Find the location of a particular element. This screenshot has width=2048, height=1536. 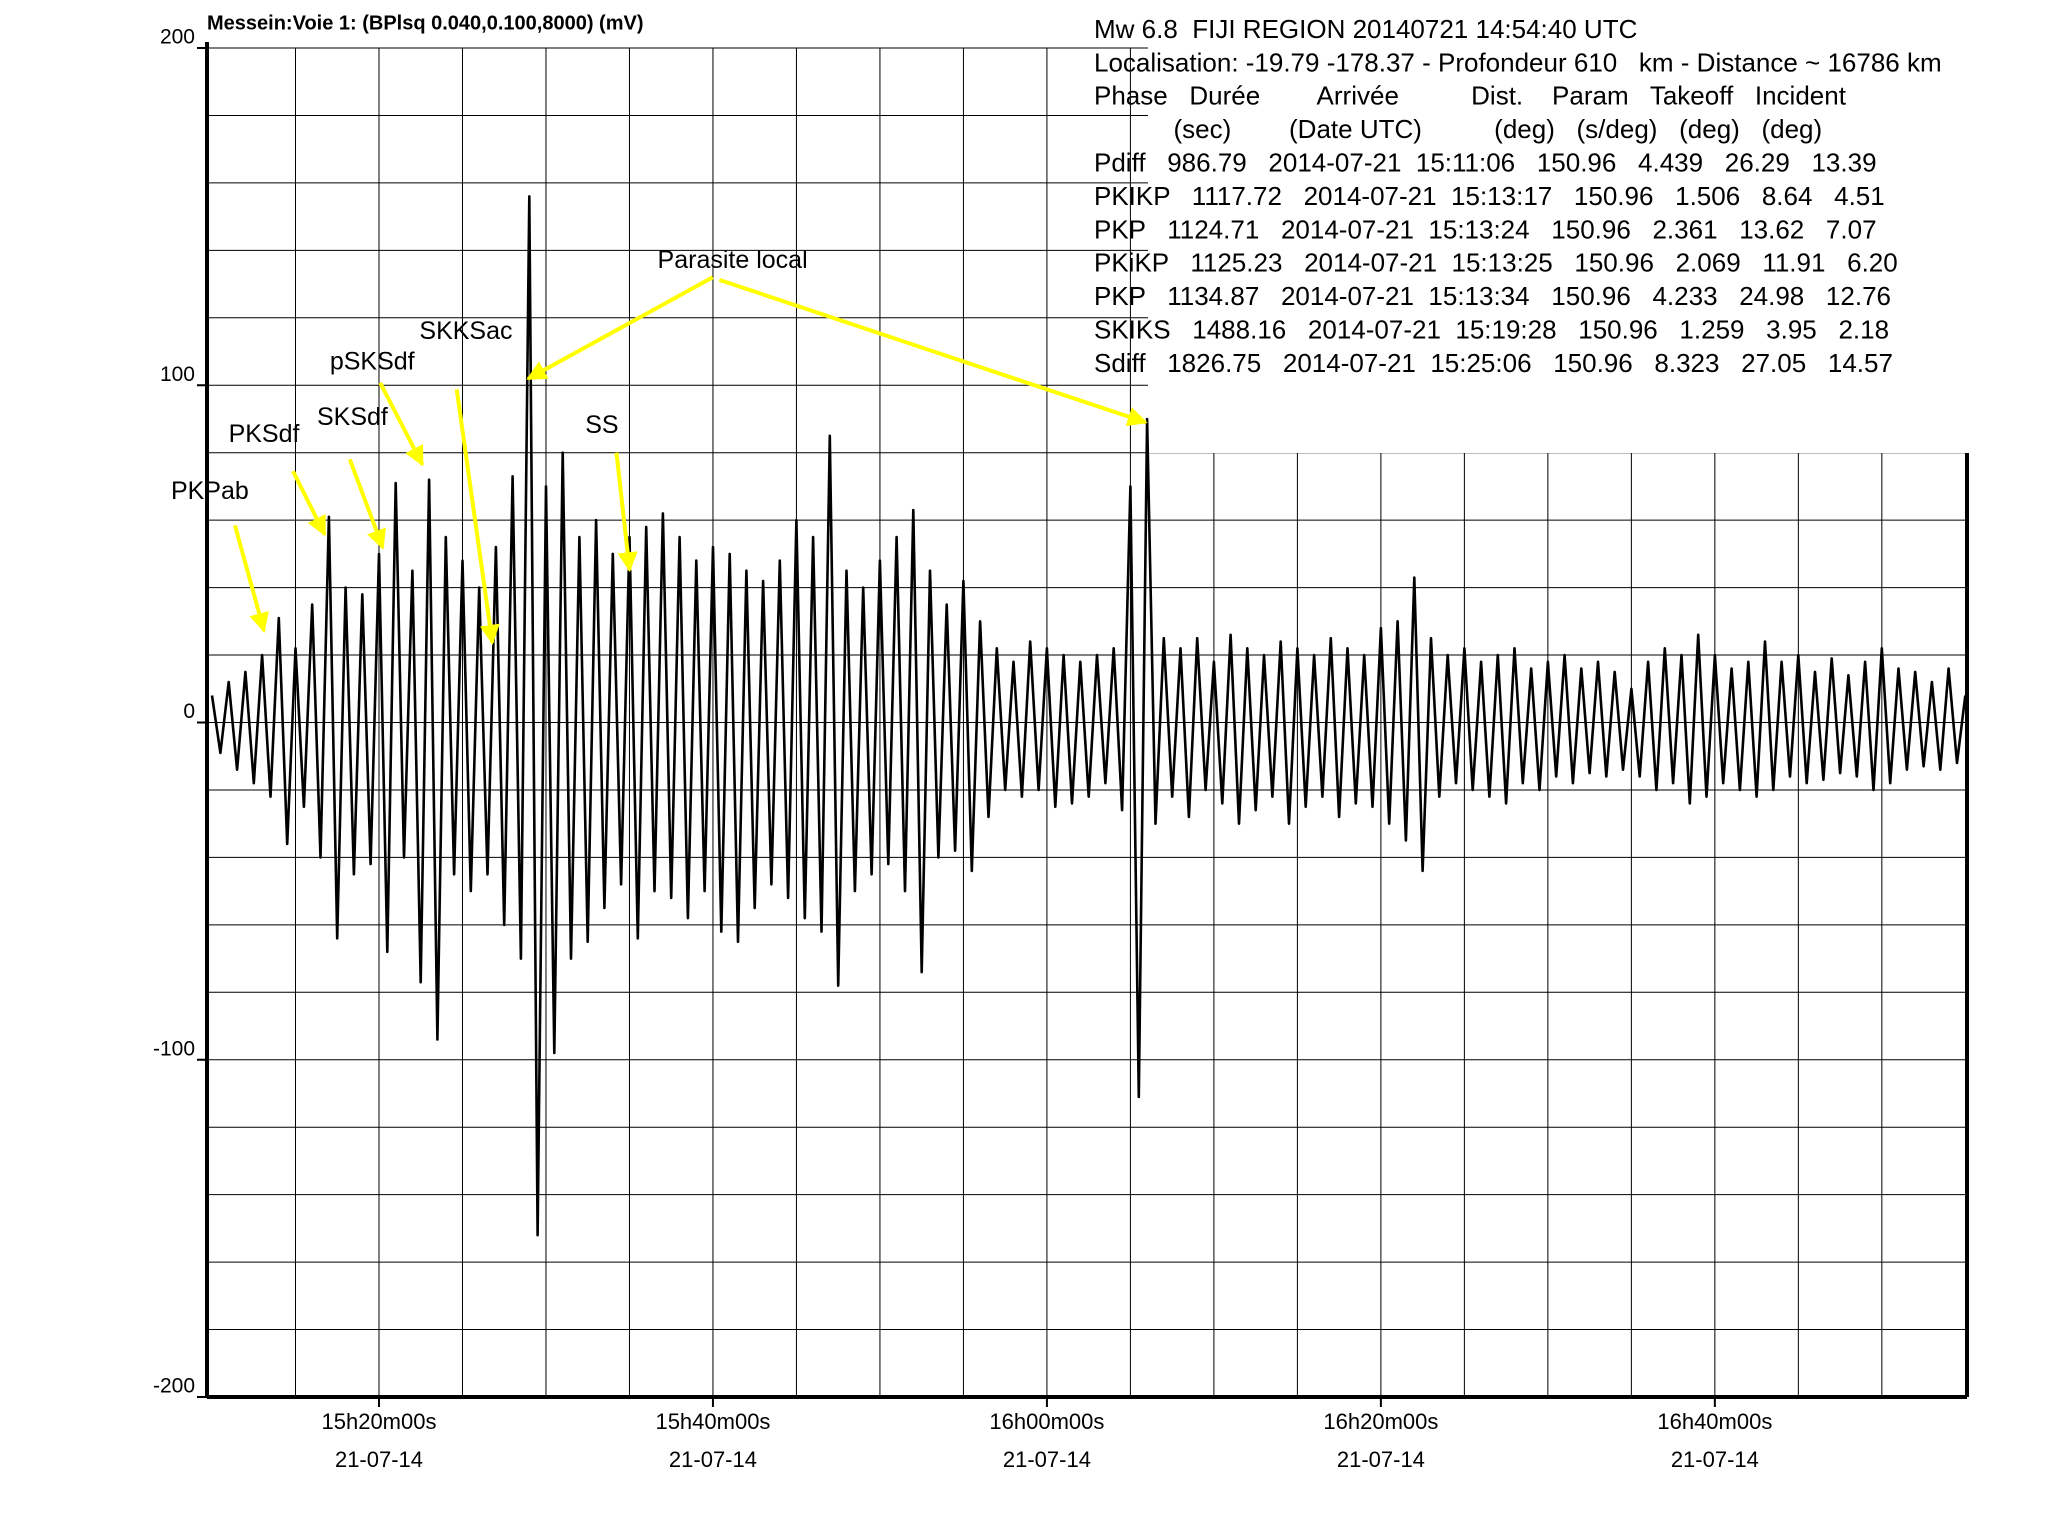

annotation-label: SKSdf is located at coordinates (352, 417).